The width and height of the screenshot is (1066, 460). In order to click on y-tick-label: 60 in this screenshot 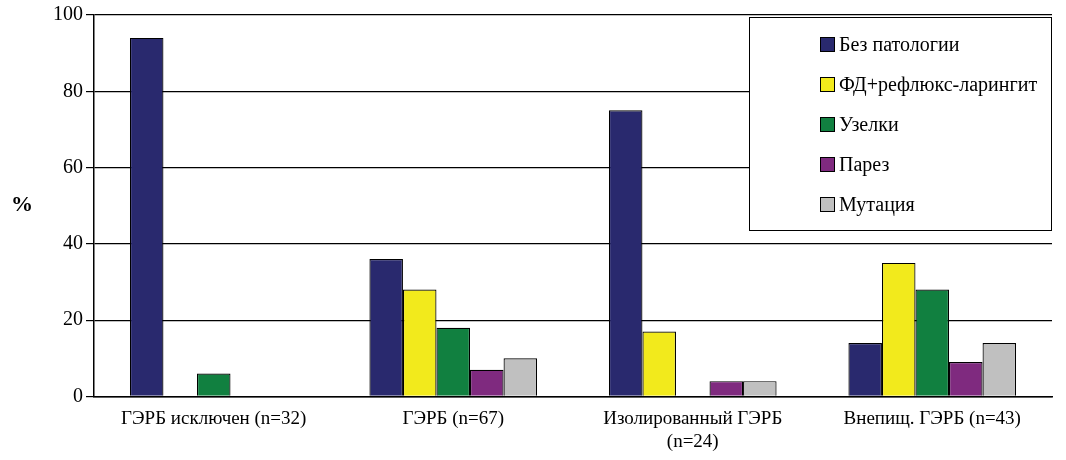, I will do `click(73, 165)`.